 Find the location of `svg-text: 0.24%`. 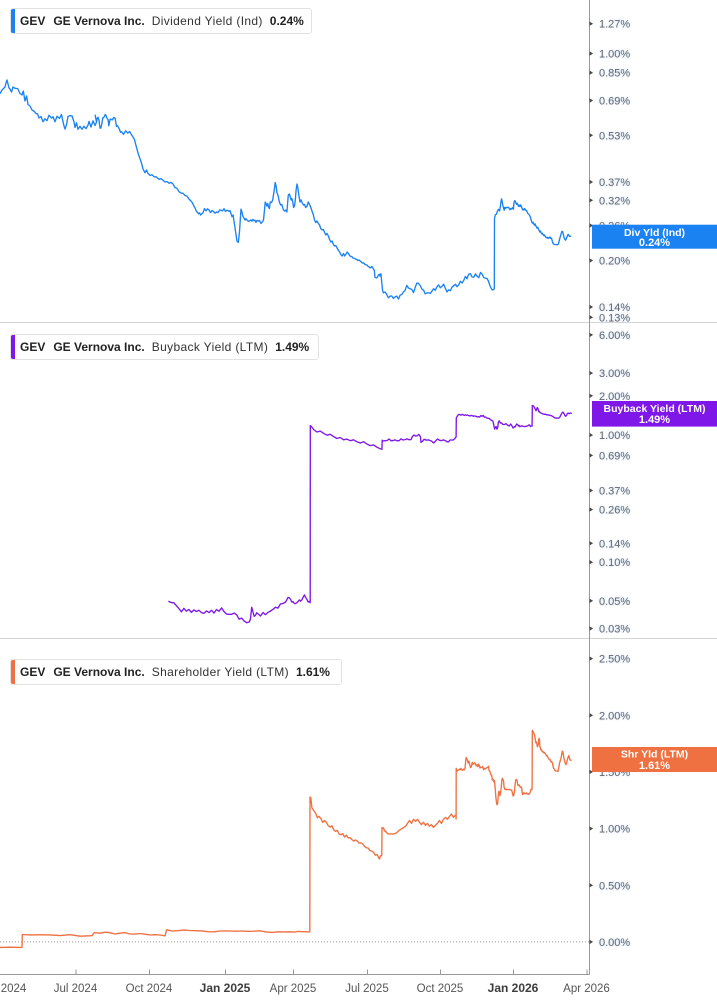

svg-text: 0.24% is located at coordinates (654, 243).